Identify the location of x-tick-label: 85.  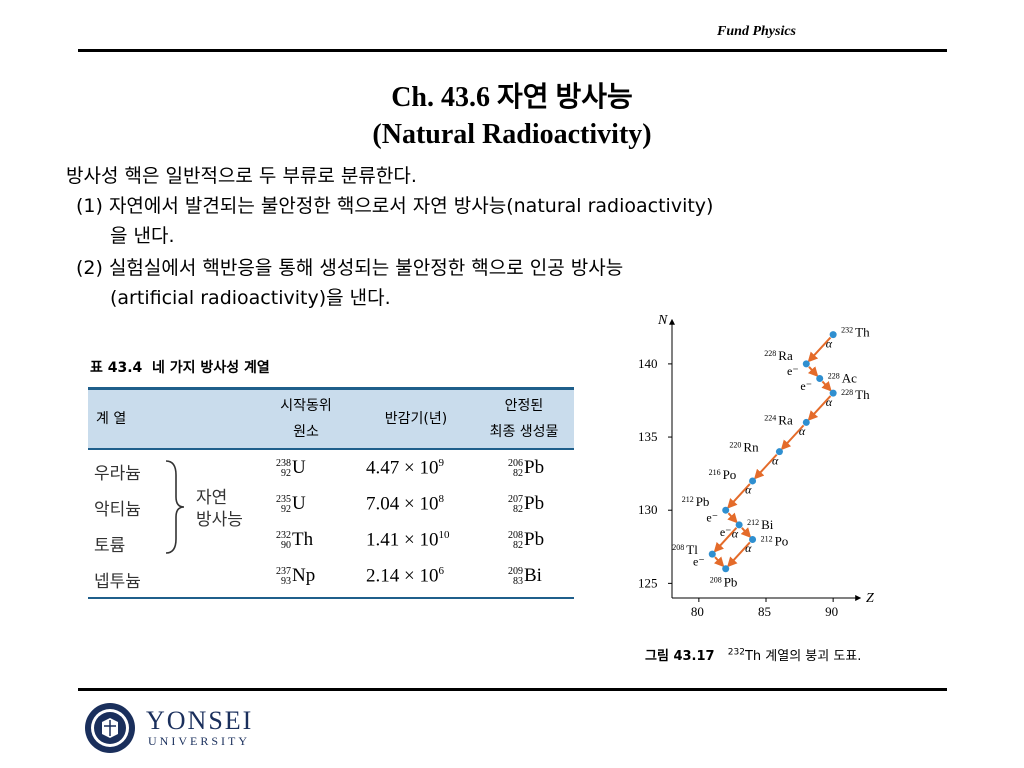
(764, 611).